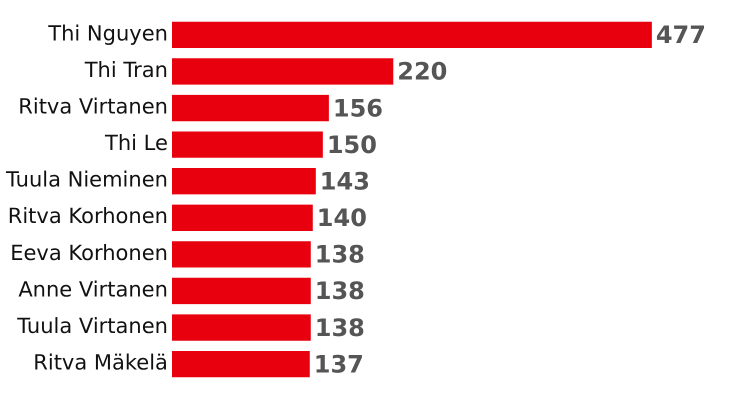 Image resolution: width=741 pixels, height=399 pixels. Describe the element at coordinates (422, 72) in the screenshot. I see `data-label: 220` at that location.